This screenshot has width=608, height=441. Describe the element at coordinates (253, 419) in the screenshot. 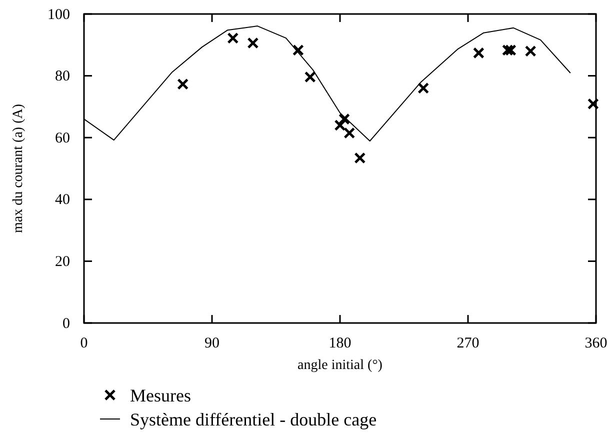

I see `legend-label: Système différentiel - double cage` at that location.